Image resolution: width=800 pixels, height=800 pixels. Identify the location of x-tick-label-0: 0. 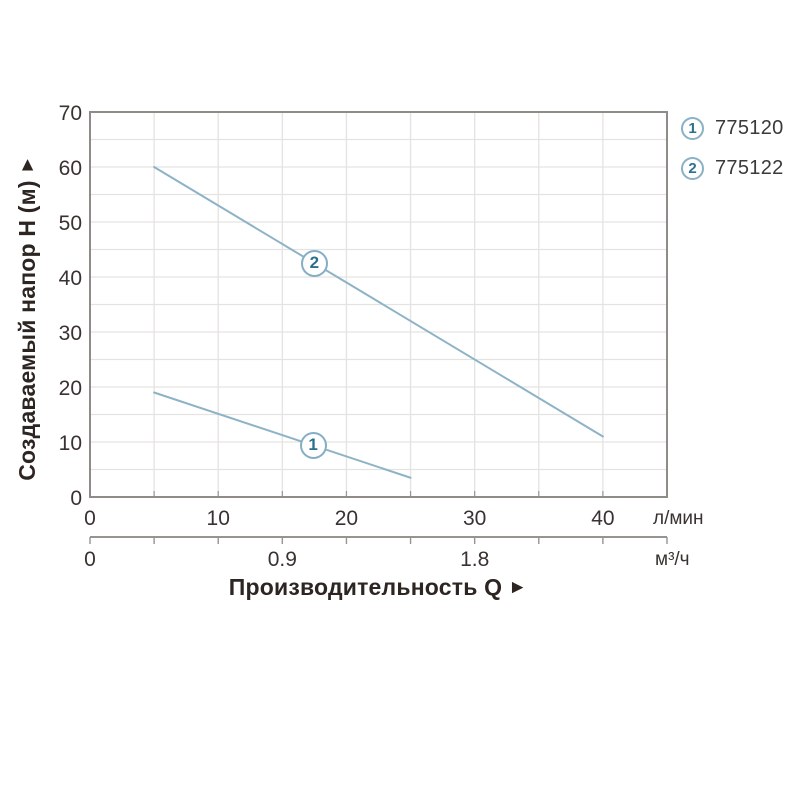
(90, 518).